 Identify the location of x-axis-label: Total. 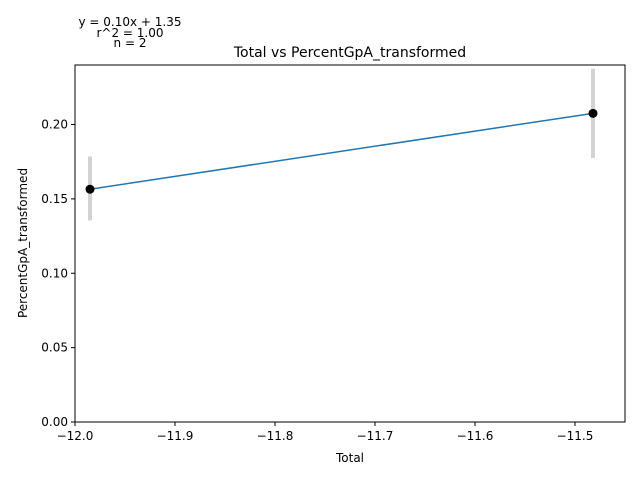
(349, 458).